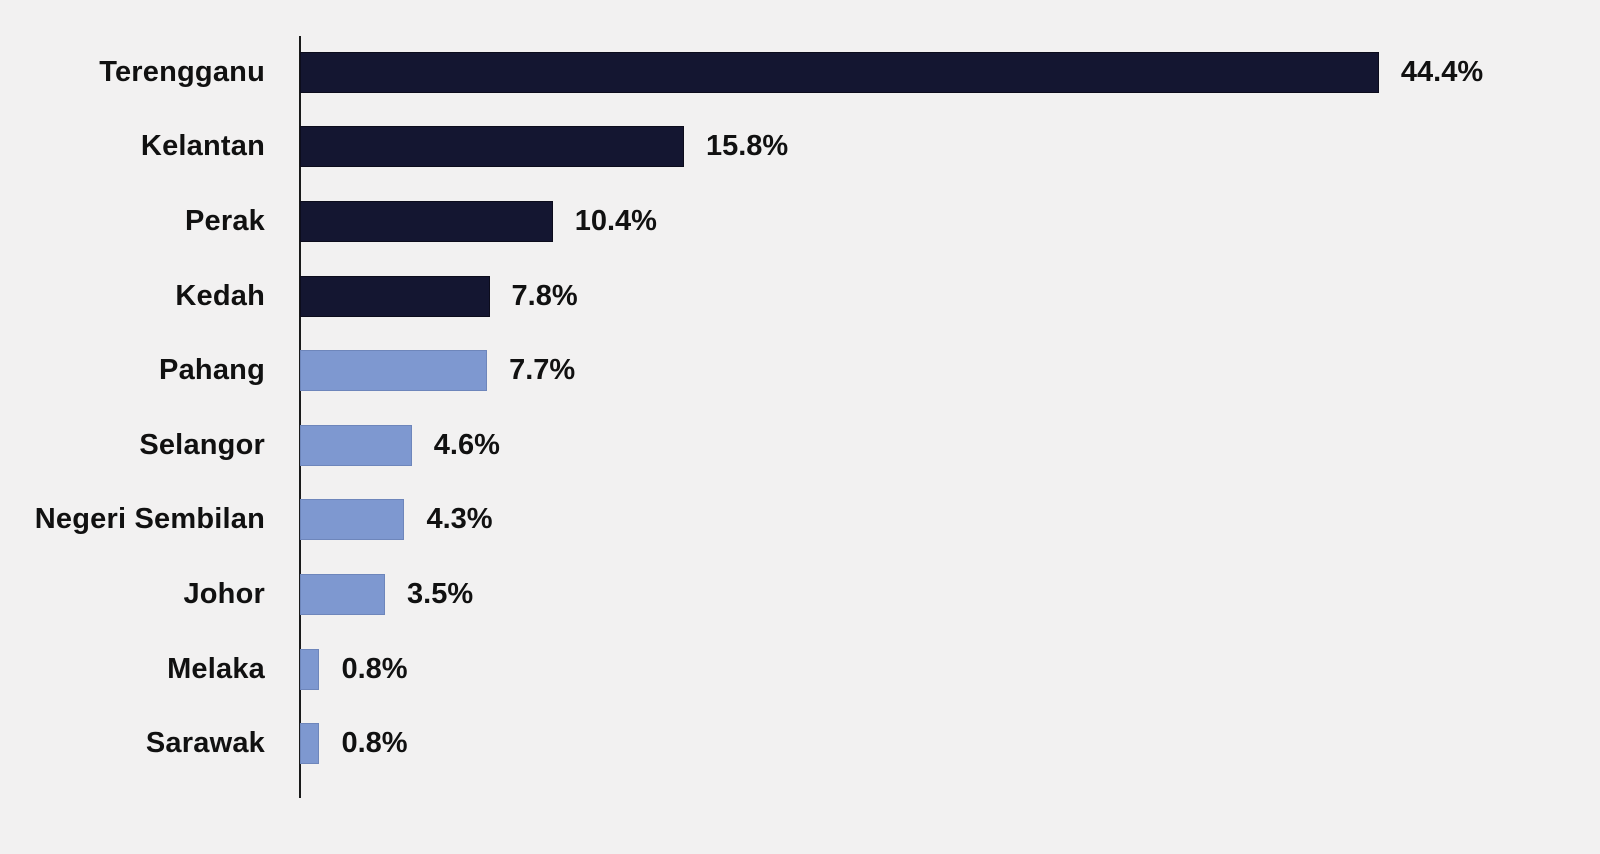 This screenshot has width=1600, height=854. Describe the element at coordinates (1442, 71) in the screenshot. I see `value-label: 44.4%` at that location.